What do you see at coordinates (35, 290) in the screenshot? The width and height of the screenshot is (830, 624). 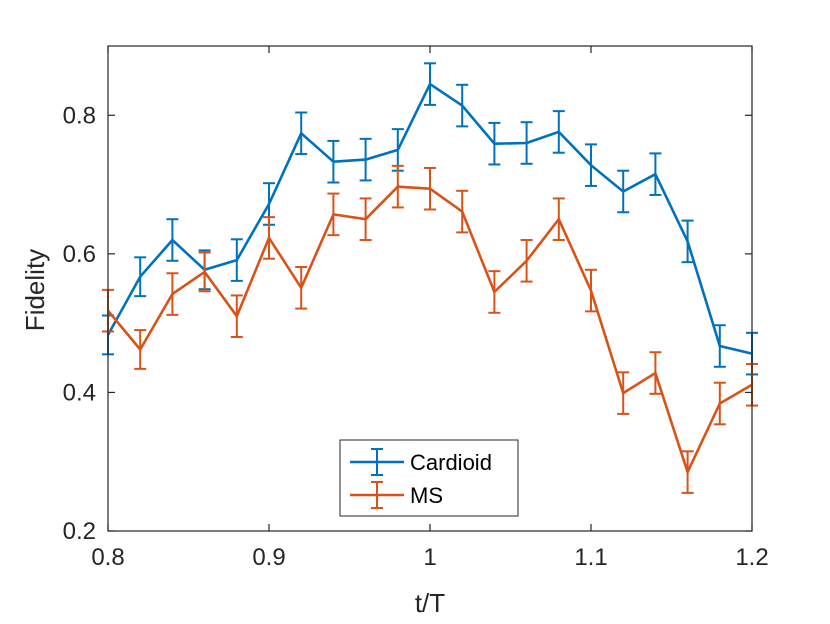 I see `y-axis-label: Fidelity` at bounding box center [35, 290].